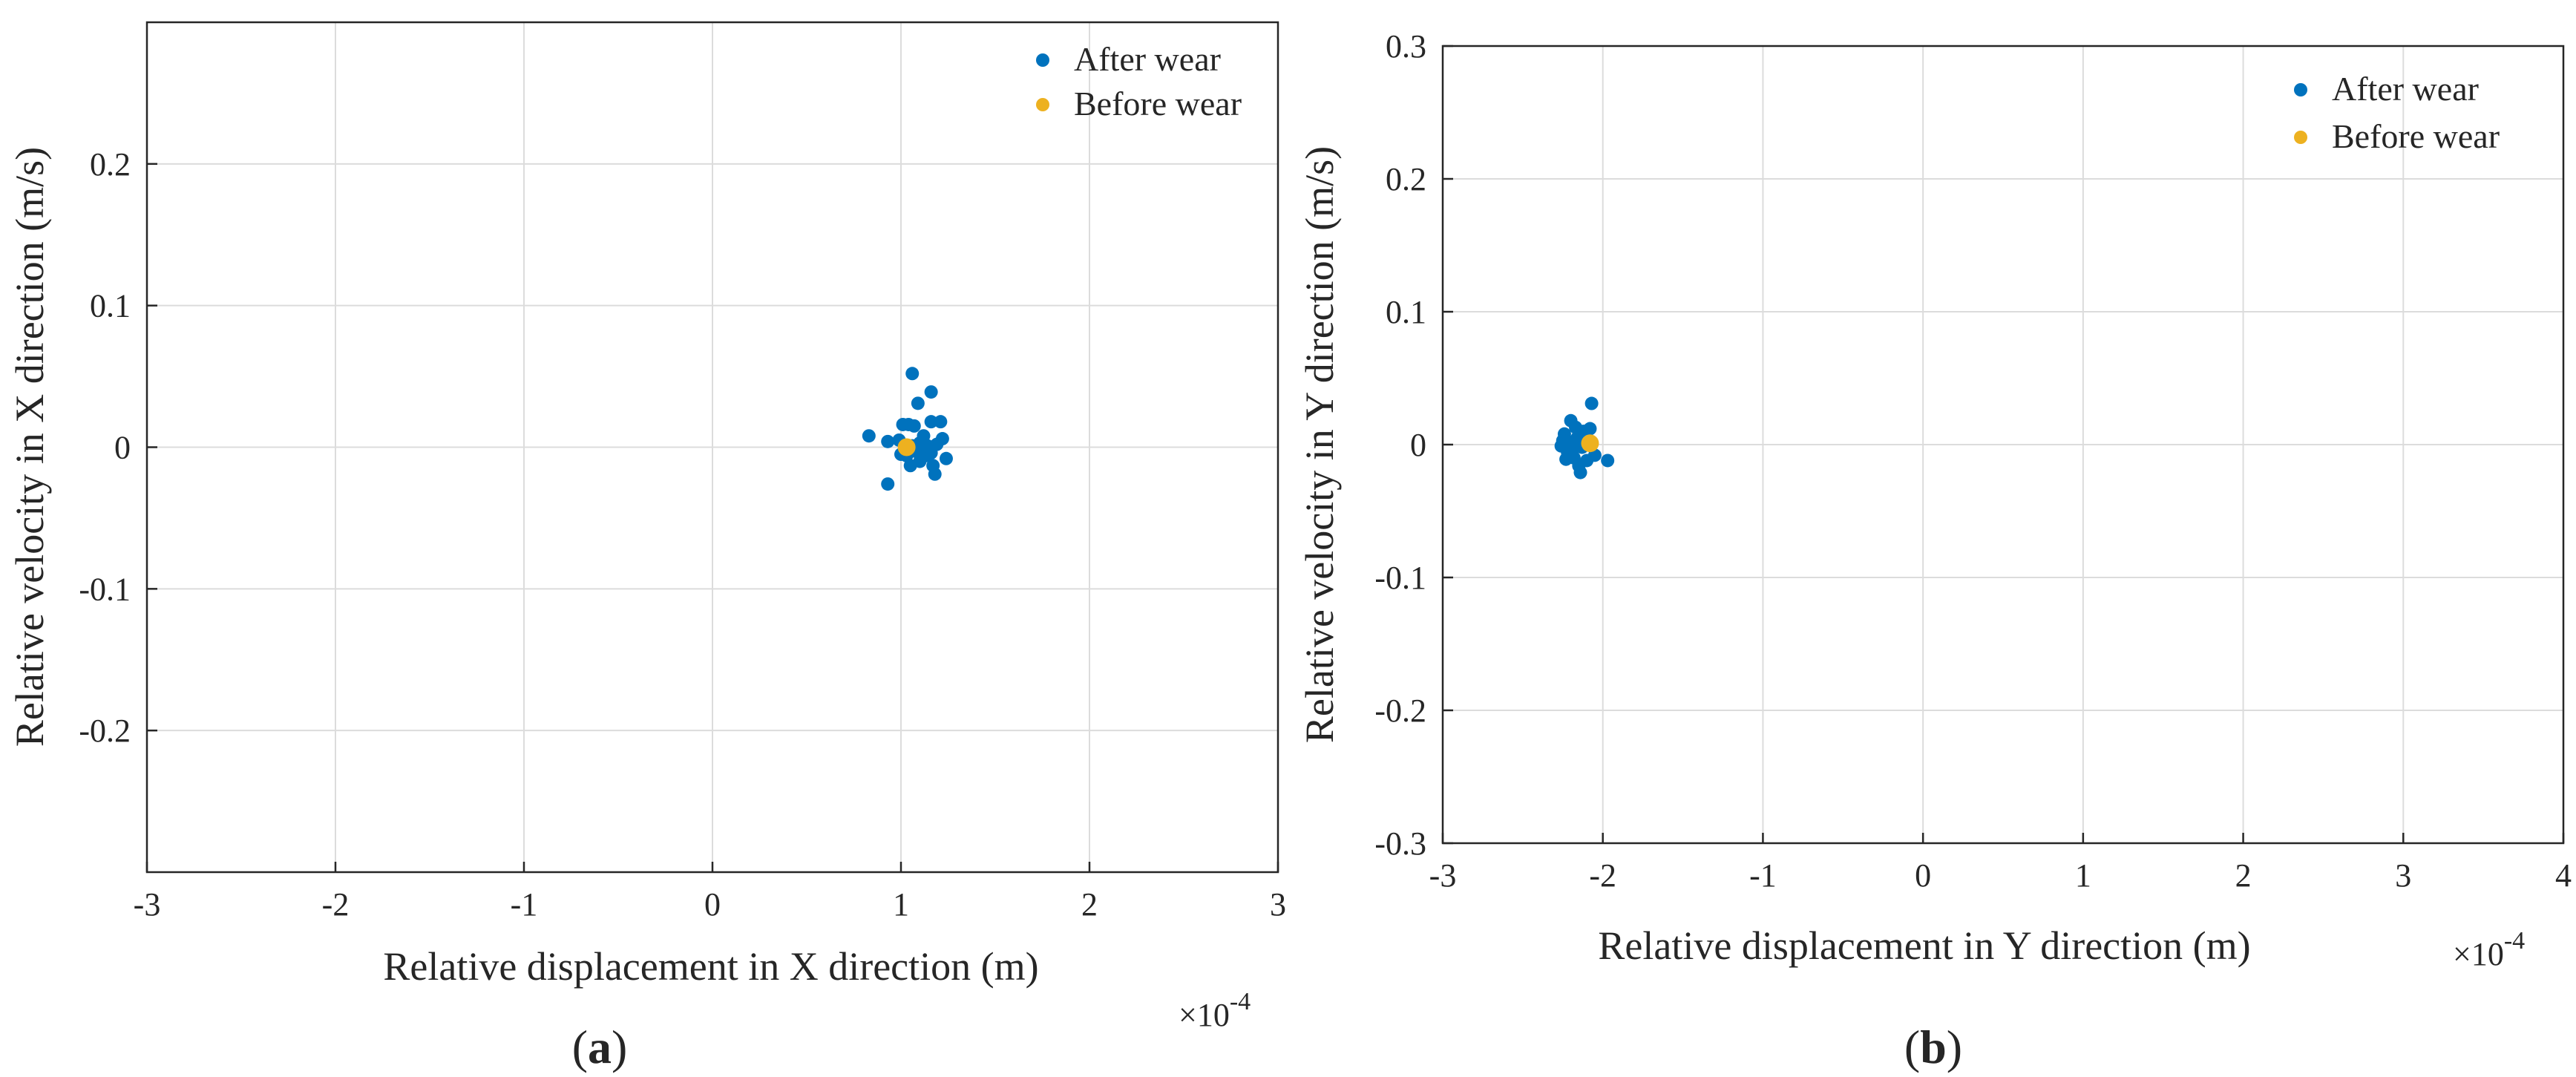 The height and width of the screenshot is (1077, 2576). Describe the element at coordinates (2000, 875) in the screenshot. I see `panel-b-x-tick-labels: -3 -2 -1 0 1 2 3 4` at that location.